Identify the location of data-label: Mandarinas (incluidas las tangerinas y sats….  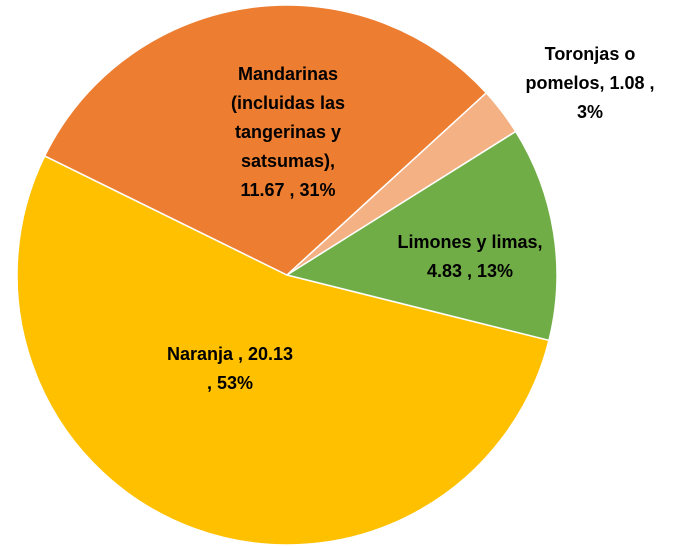
(288, 132).